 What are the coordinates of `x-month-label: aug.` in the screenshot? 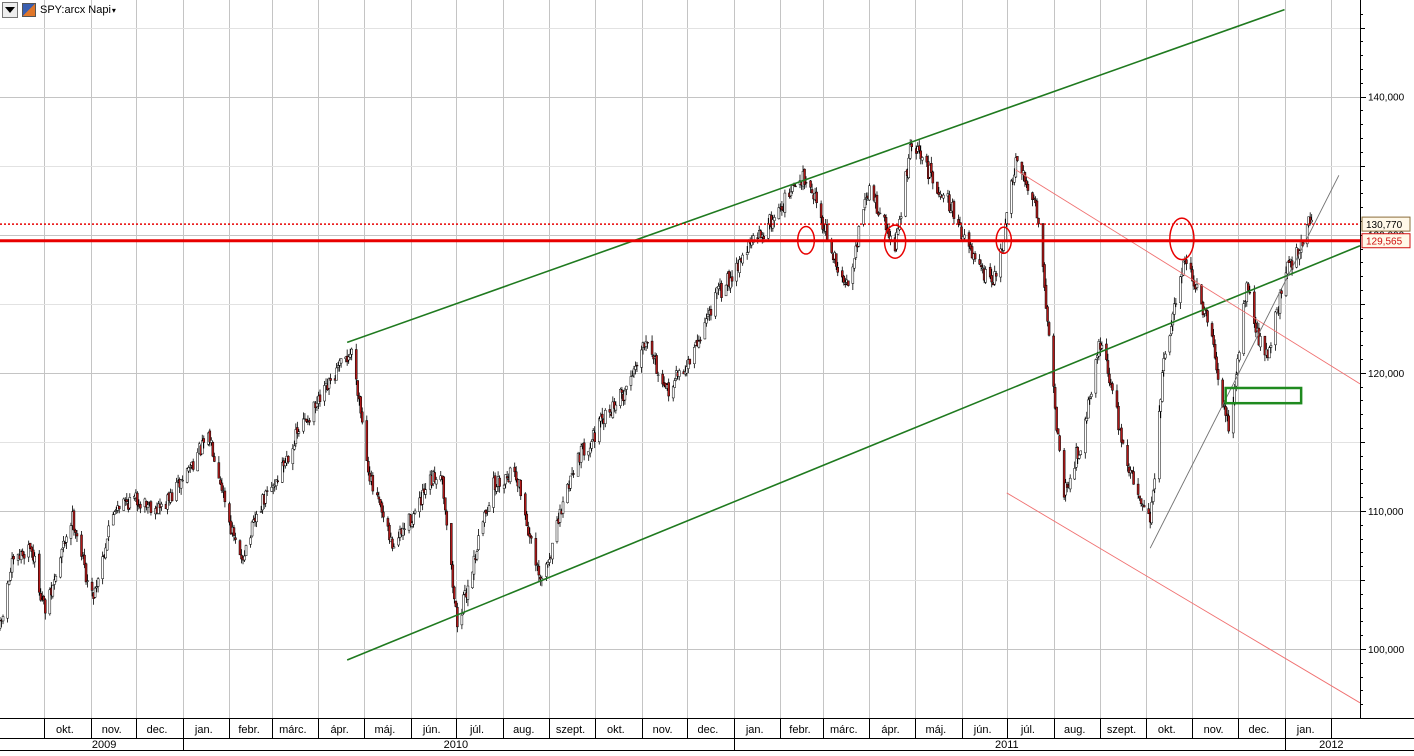 It's located at (1074, 730).